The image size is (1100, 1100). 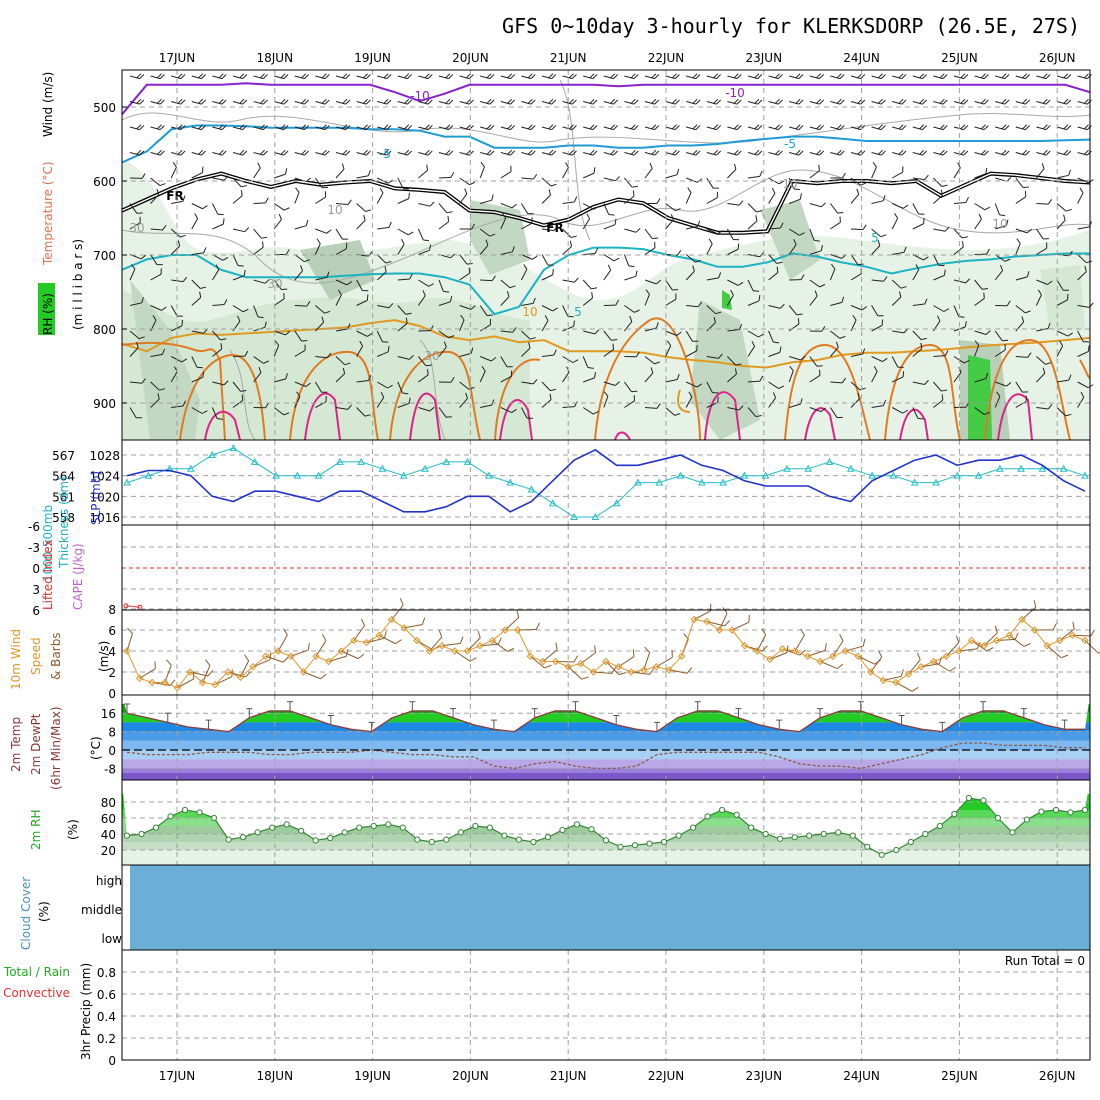 I want to click on temperature-band, so click(x=606, y=755).